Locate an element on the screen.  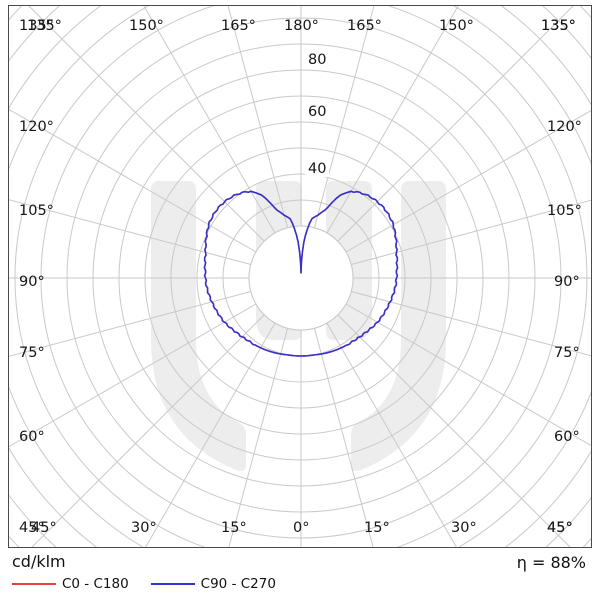
angle-label-right-0: 135° is located at coordinates (558, 26).